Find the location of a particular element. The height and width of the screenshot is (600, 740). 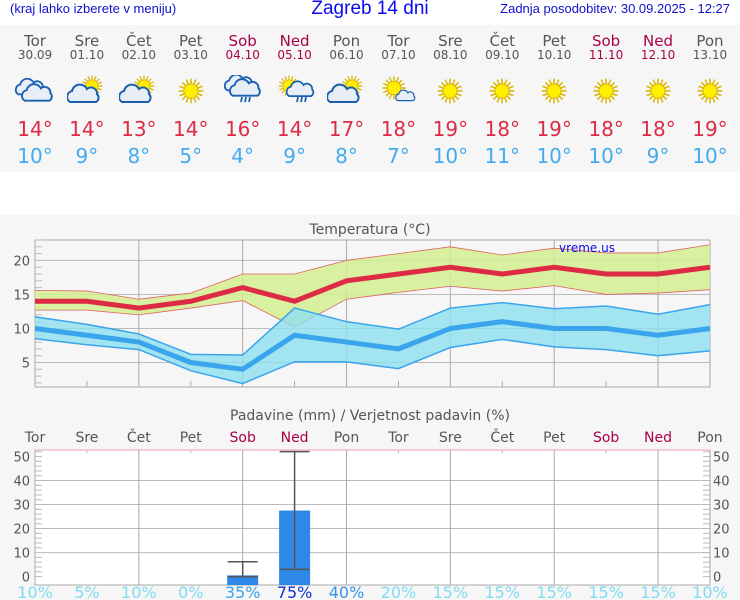

day-date: 02.10 is located at coordinates (138, 55).